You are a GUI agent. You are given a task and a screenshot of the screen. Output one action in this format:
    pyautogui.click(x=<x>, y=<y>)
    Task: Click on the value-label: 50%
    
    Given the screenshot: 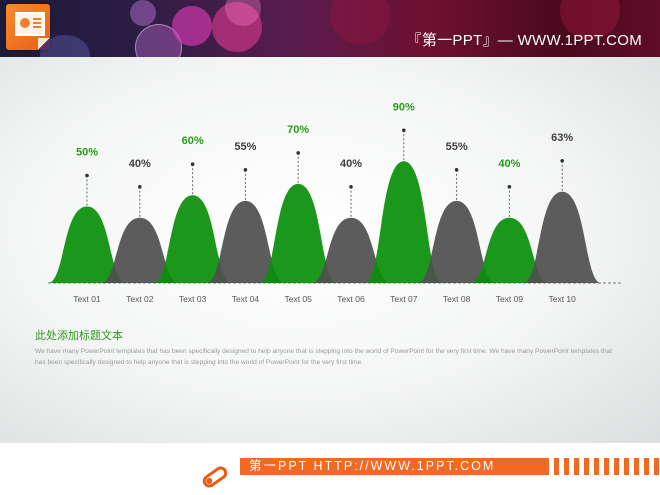 What is the action you would take?
    pyautogui.click(x=87, y=153)
    